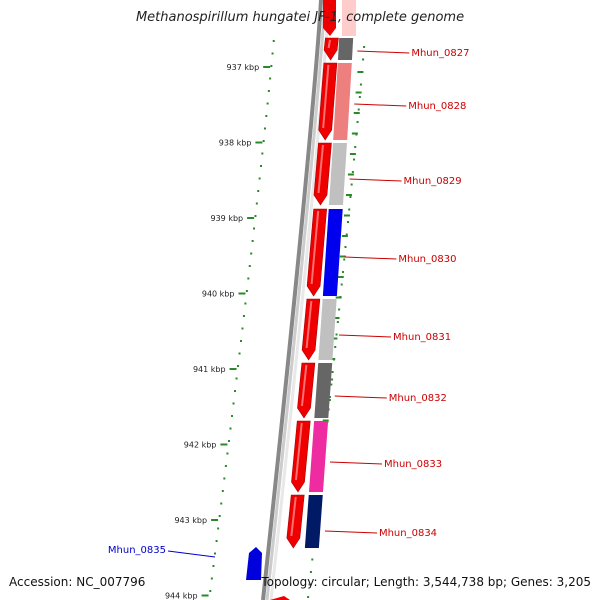  What do you see at coordinates (137, 550) in the screenshot?
I see `gene-label: Mhun_0835` at bounding box center [137, 550].